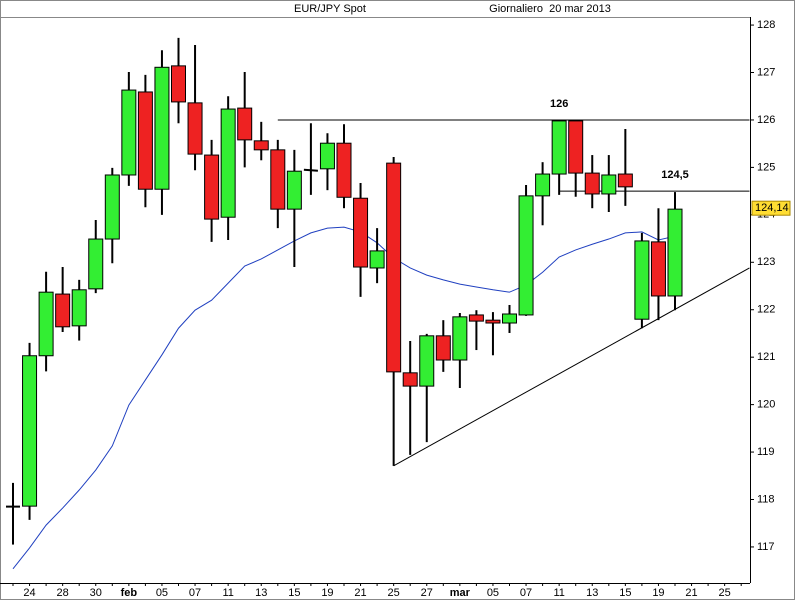 The width and height of the screenshot is (795, 600). Describe the element at coordinates (129, 593) in the screenshot. I see `x-tick-label: feb` at that location.